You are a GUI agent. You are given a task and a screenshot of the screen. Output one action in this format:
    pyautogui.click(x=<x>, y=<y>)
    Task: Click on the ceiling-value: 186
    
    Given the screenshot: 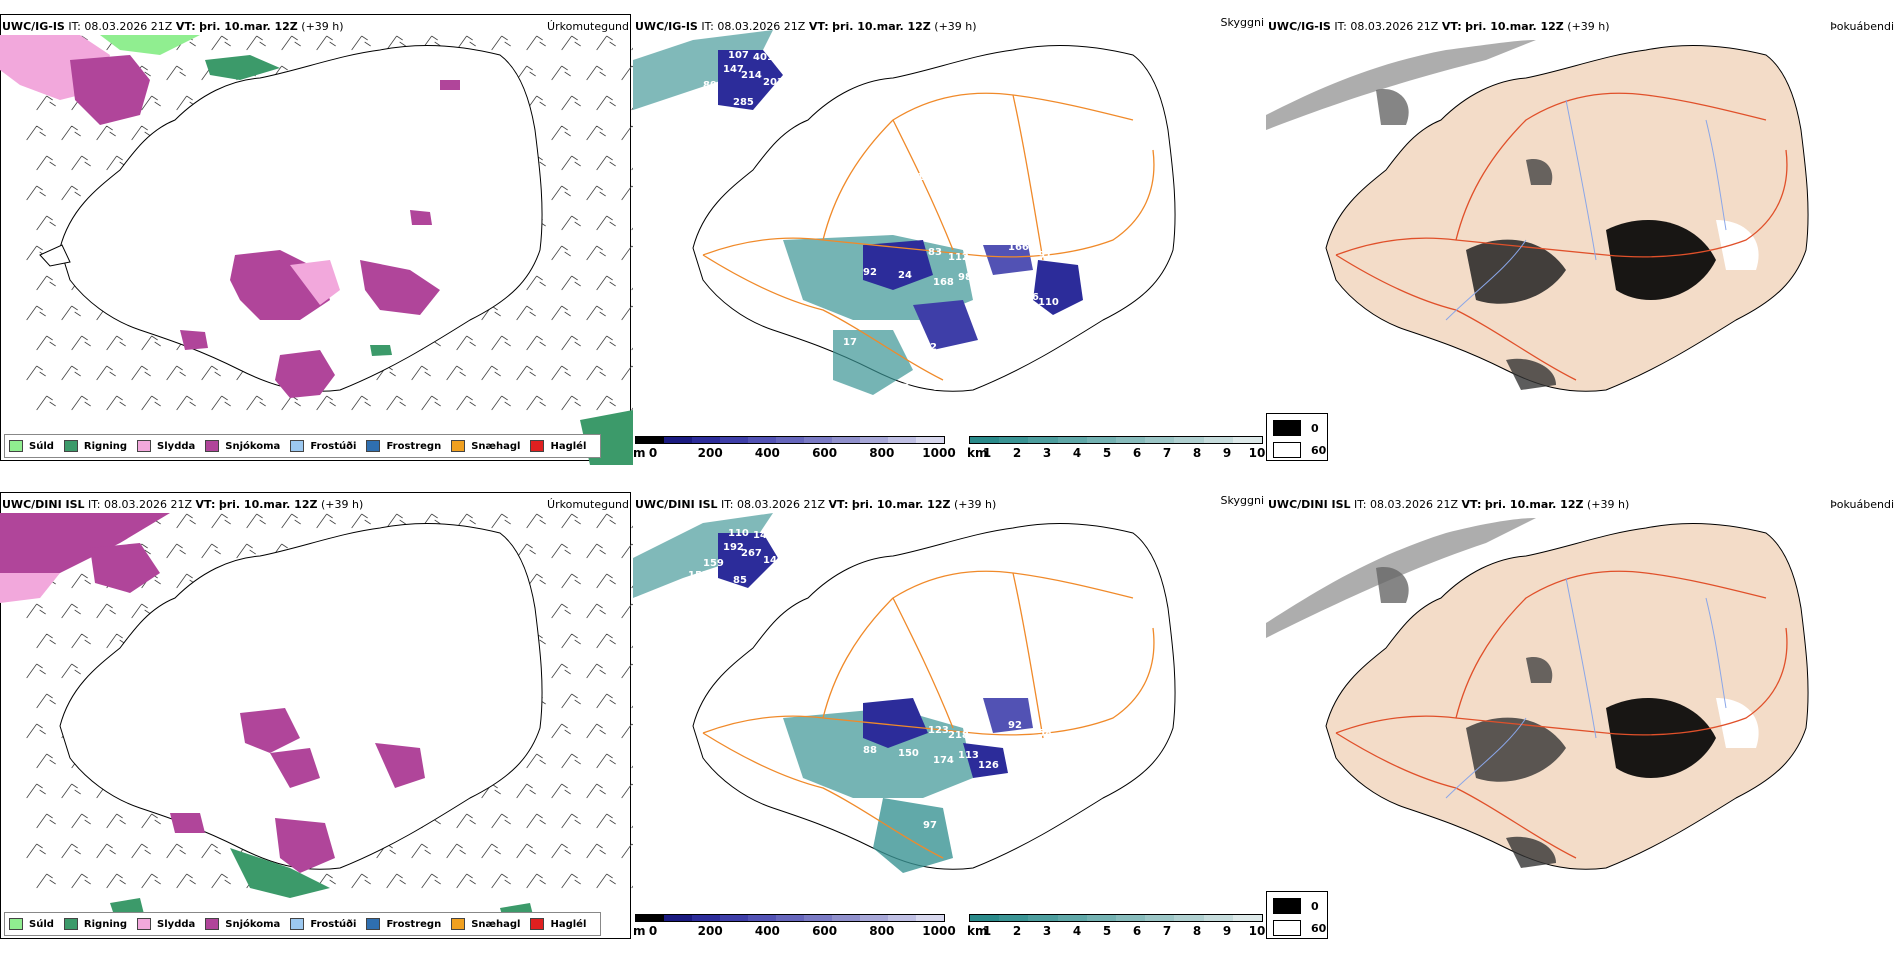 What is the action you would take?
    pyautogui.click(x=1028, y=297)
    